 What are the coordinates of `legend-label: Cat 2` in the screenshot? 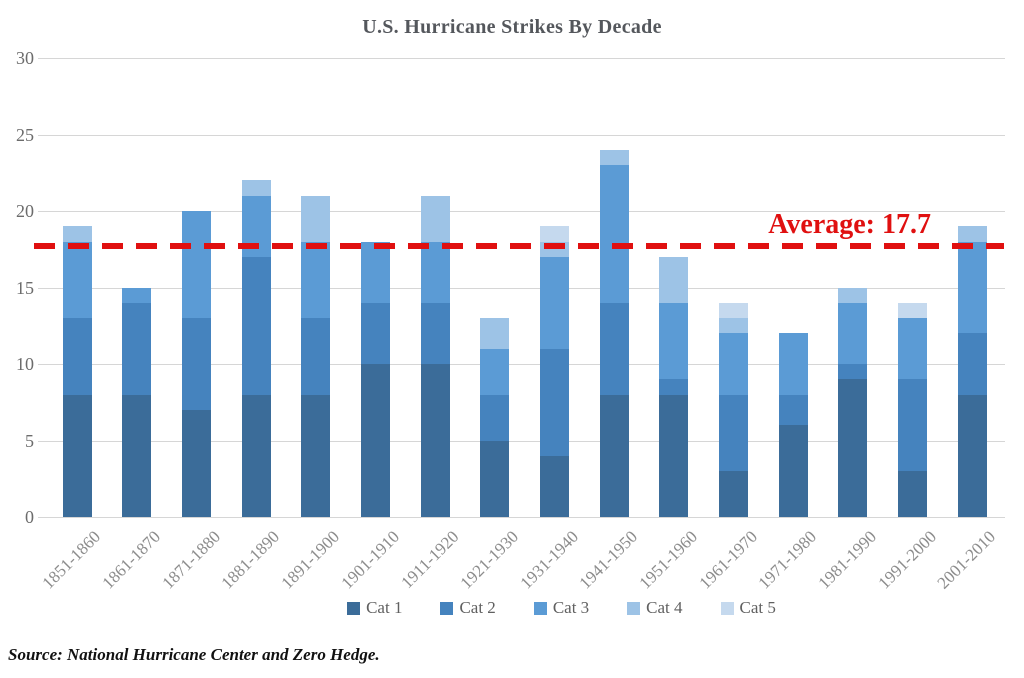 It's located at (477, 607).